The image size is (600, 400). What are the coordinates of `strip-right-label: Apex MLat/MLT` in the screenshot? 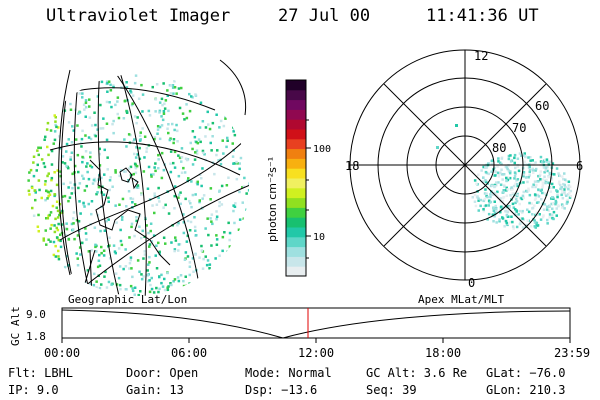 It's located at (461, 299).